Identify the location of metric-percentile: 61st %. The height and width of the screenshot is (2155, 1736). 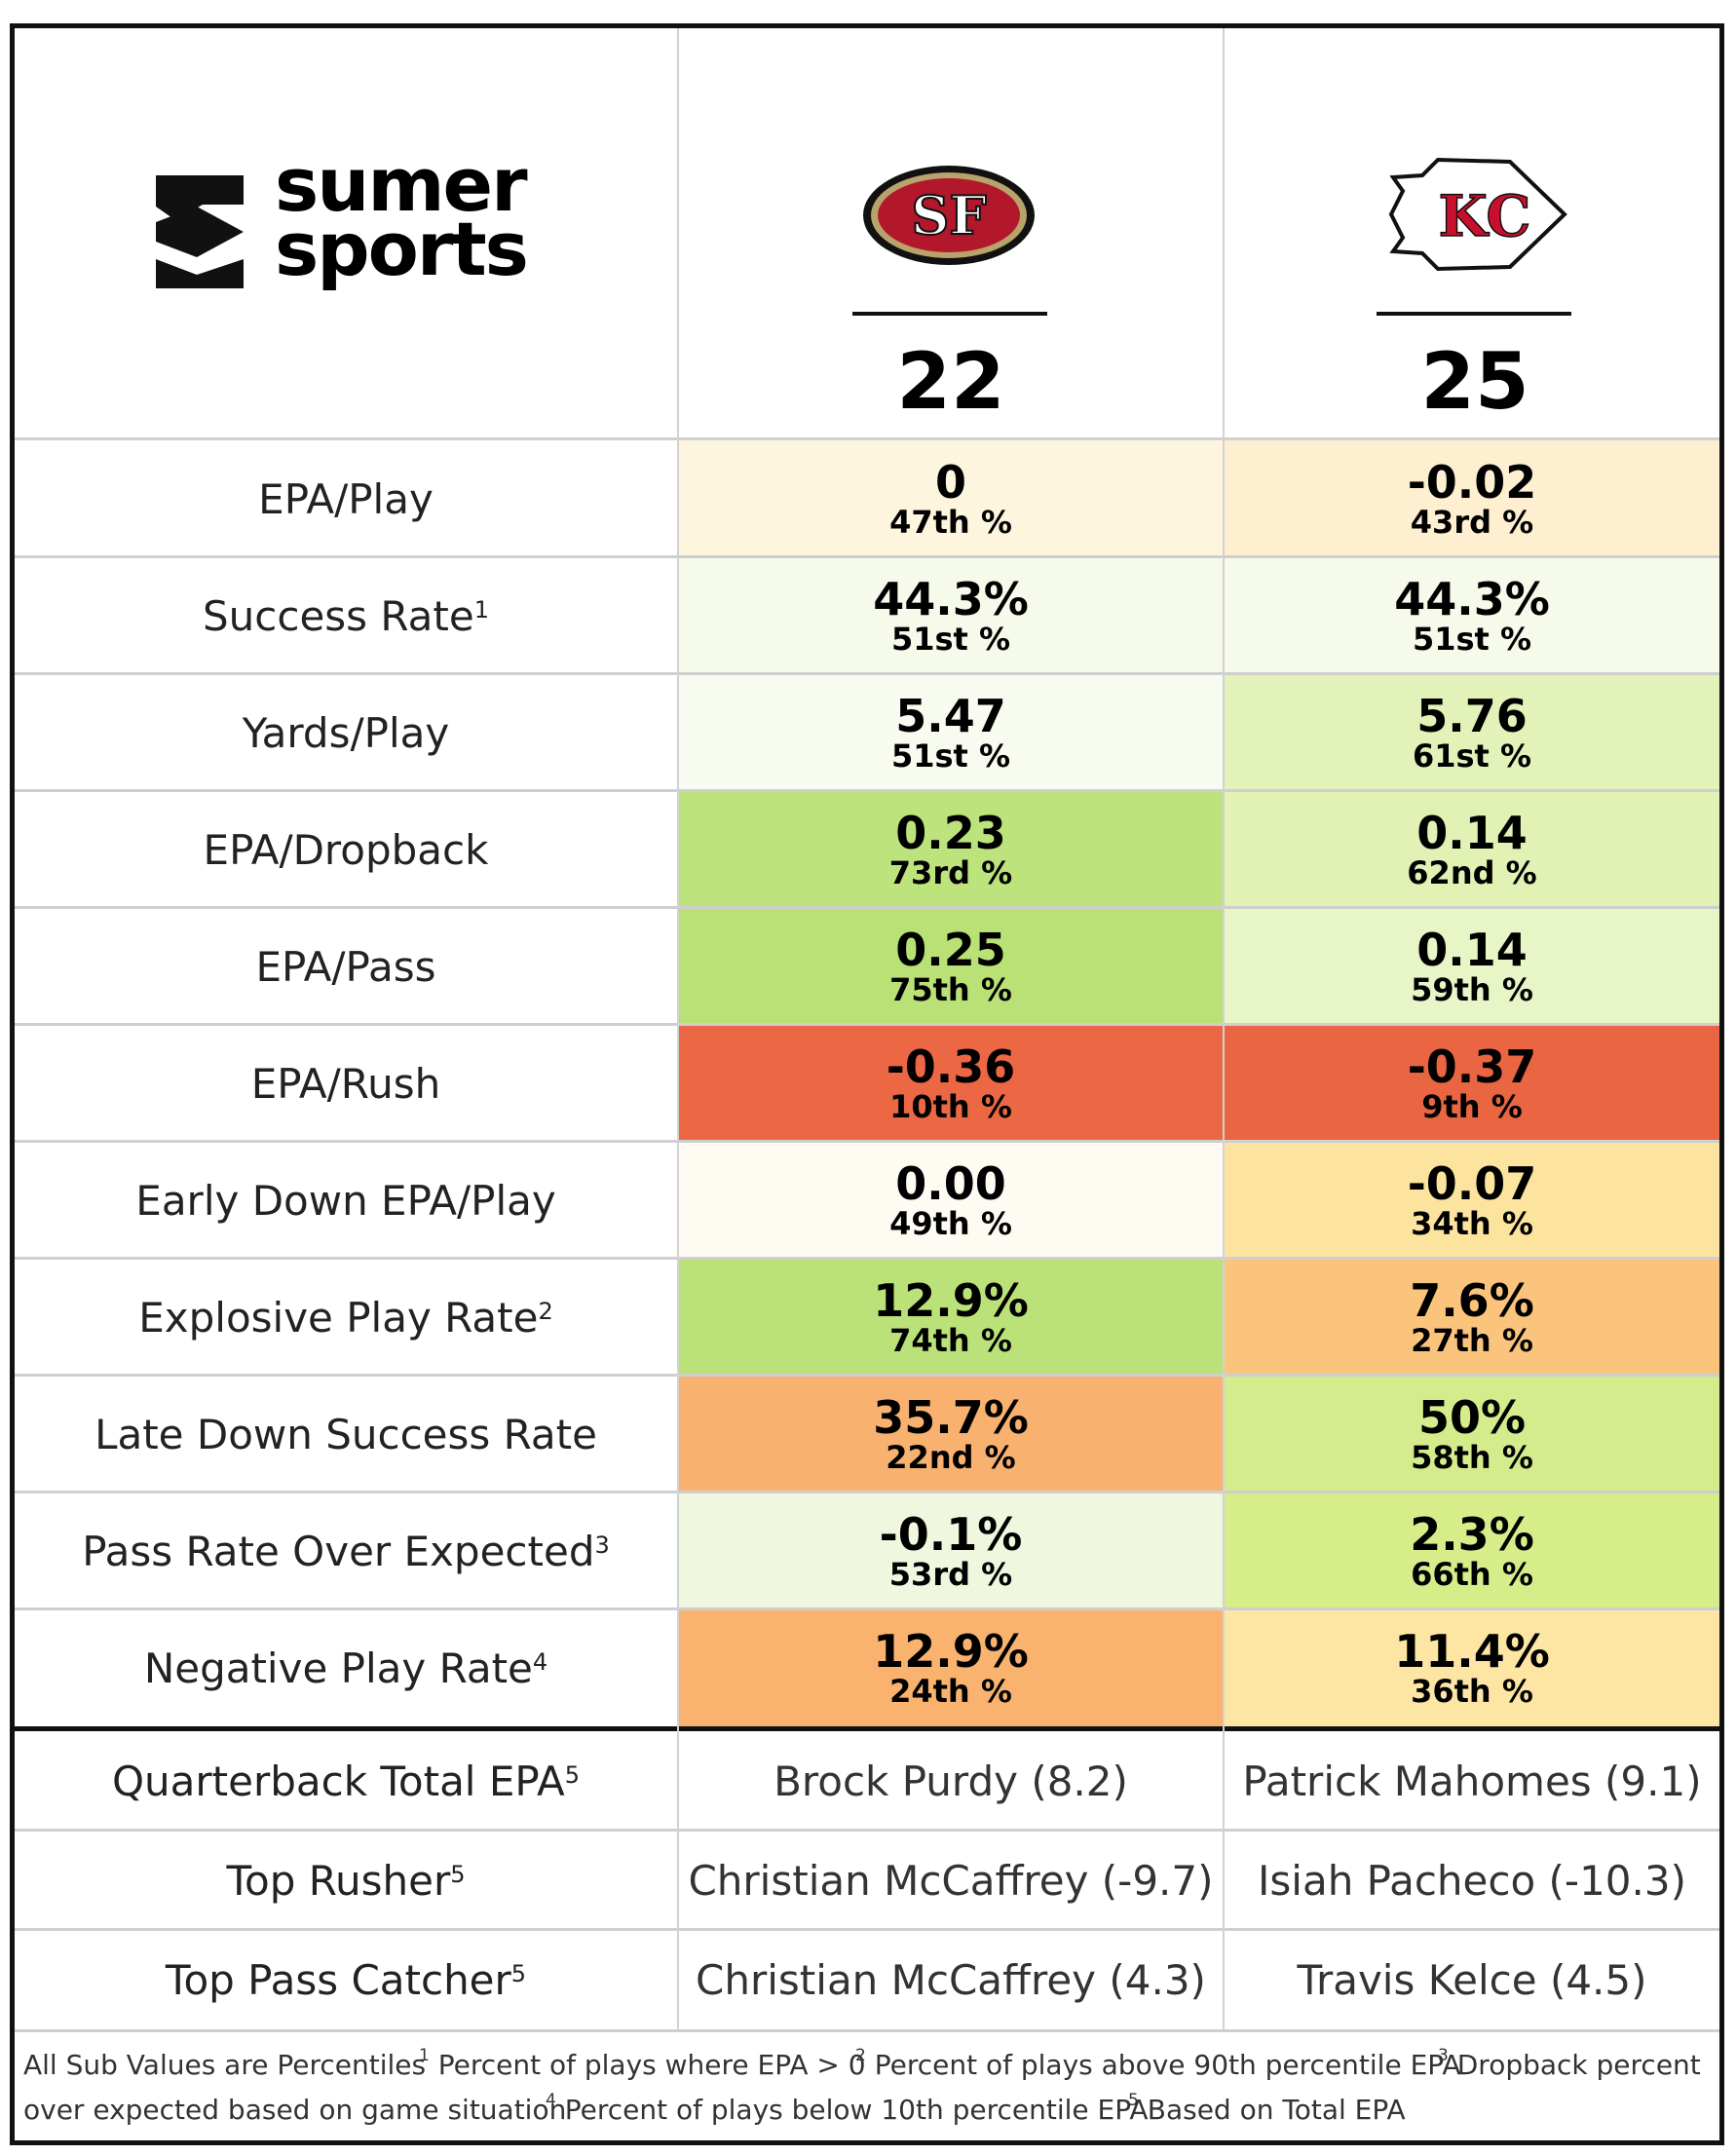
(1472, 756).